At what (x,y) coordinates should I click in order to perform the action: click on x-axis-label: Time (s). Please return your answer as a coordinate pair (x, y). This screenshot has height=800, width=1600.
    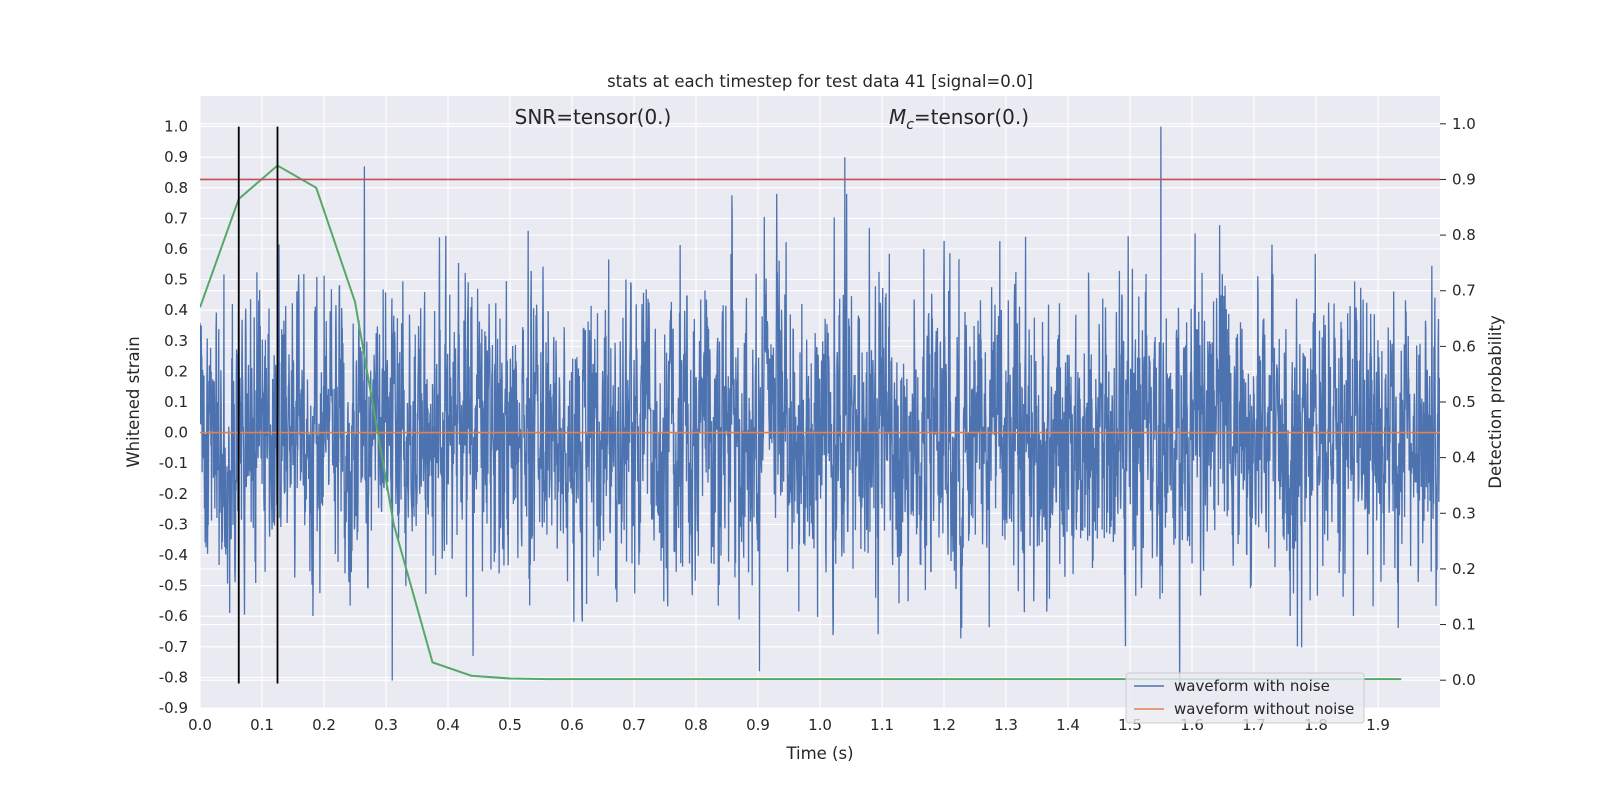
    Looking at the image, I should click on (819, 753).